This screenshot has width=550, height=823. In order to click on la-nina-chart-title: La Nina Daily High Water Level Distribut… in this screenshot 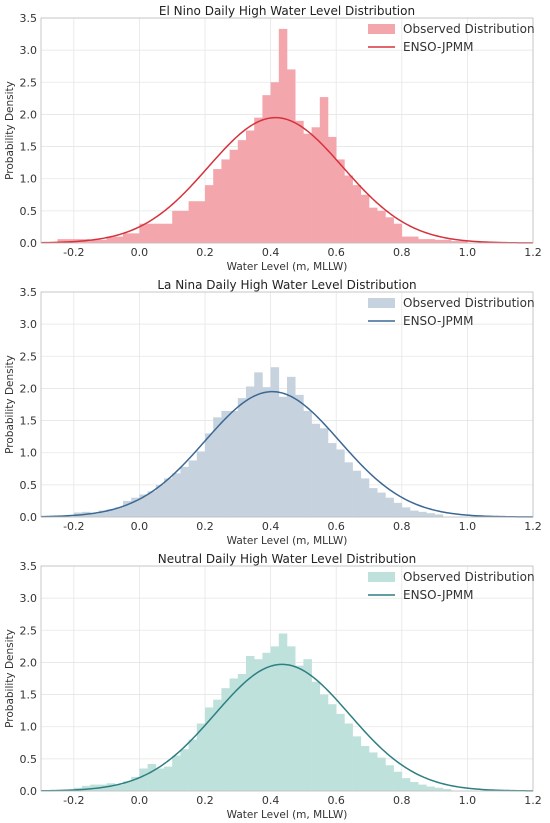, I will do `click(286, 285)`.